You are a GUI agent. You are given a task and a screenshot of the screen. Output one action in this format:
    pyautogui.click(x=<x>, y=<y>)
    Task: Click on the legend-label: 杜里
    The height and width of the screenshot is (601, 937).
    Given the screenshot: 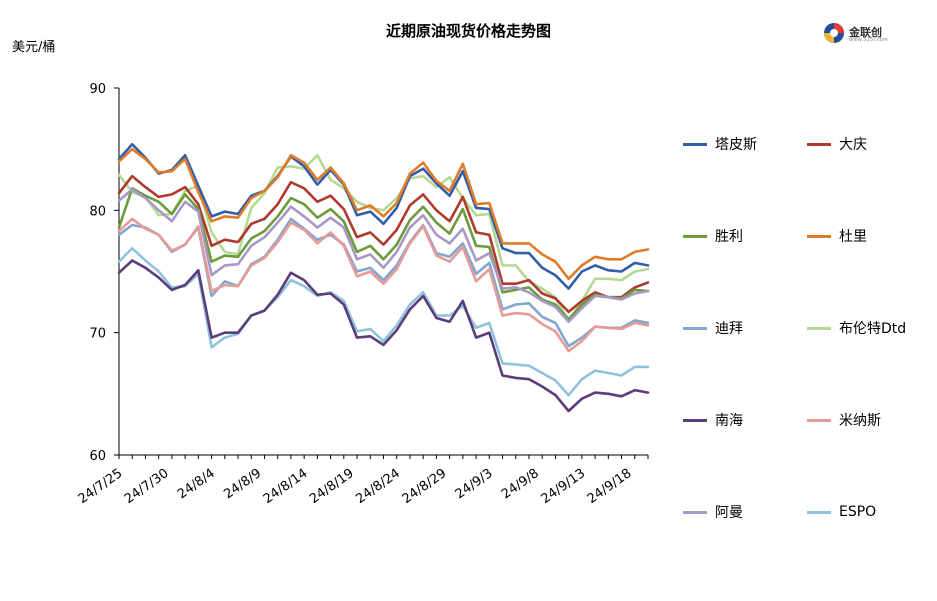 What is the action you would take?
    pyautogui.click(x=853, y=237)
    